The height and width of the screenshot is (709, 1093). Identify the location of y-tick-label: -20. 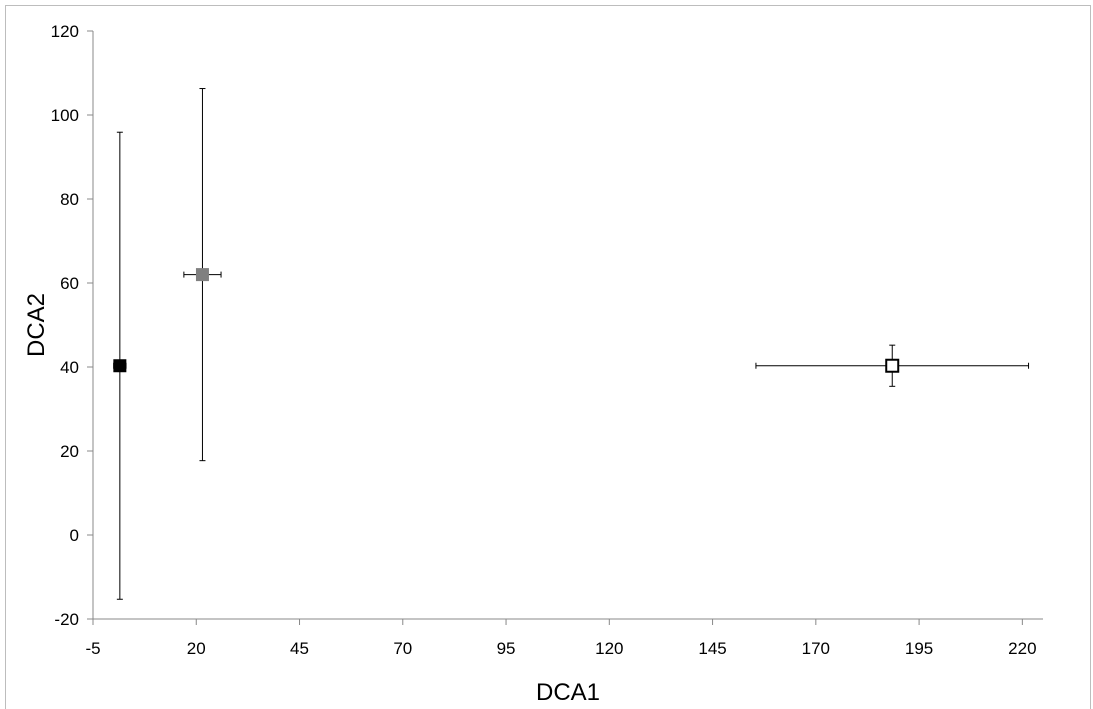
(66, 619).